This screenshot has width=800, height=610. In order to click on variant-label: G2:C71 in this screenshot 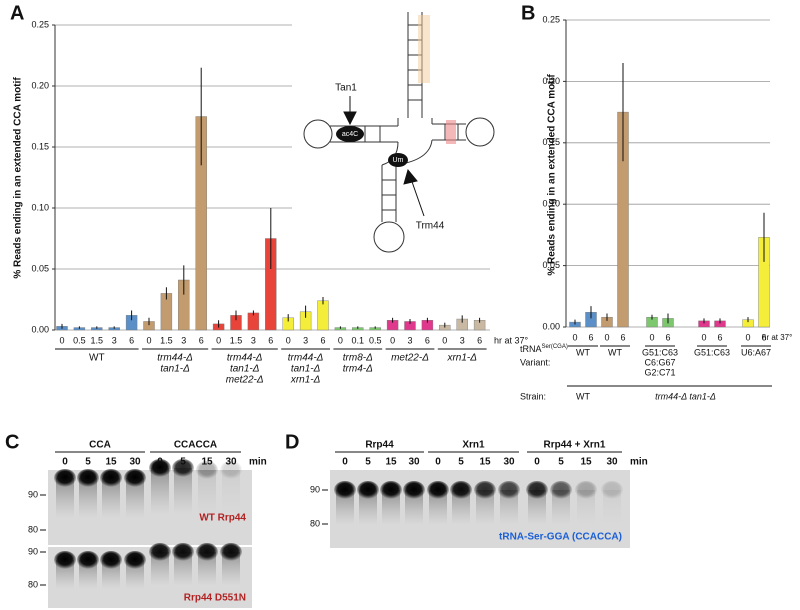, I will do `click(659, 372)`.